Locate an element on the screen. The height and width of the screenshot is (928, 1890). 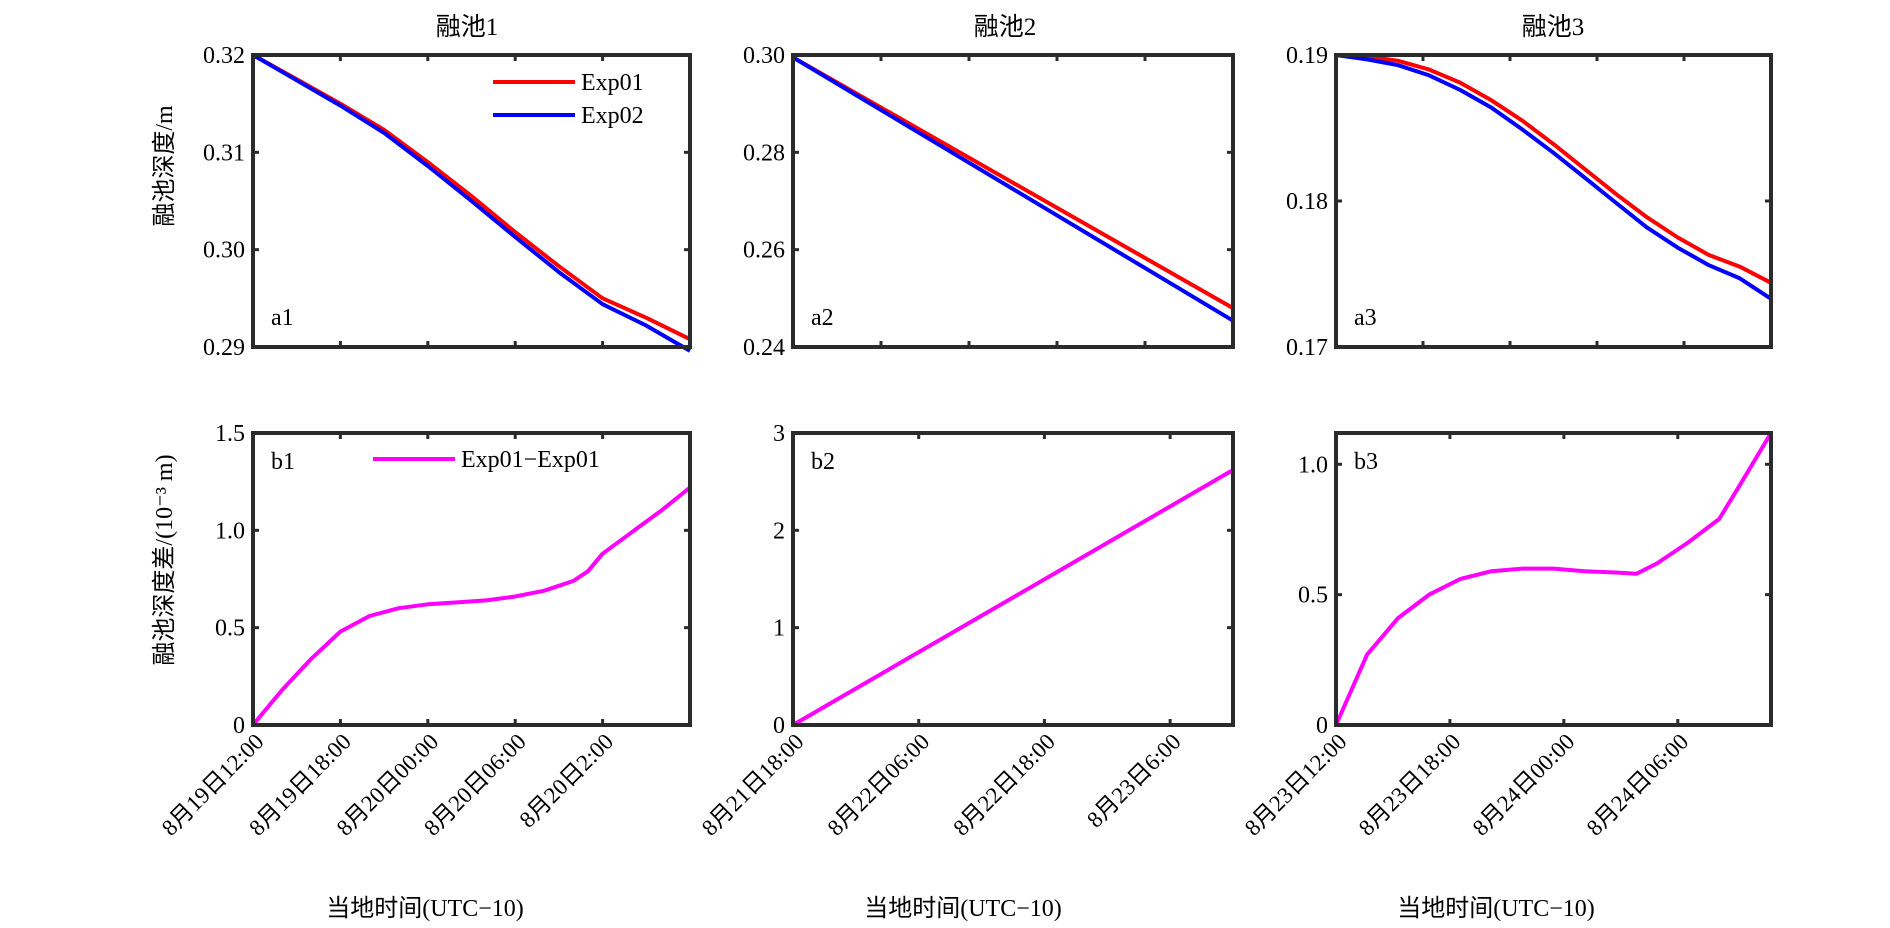
y-tick-label-b1: 0 is located at coordinates (239, 726).